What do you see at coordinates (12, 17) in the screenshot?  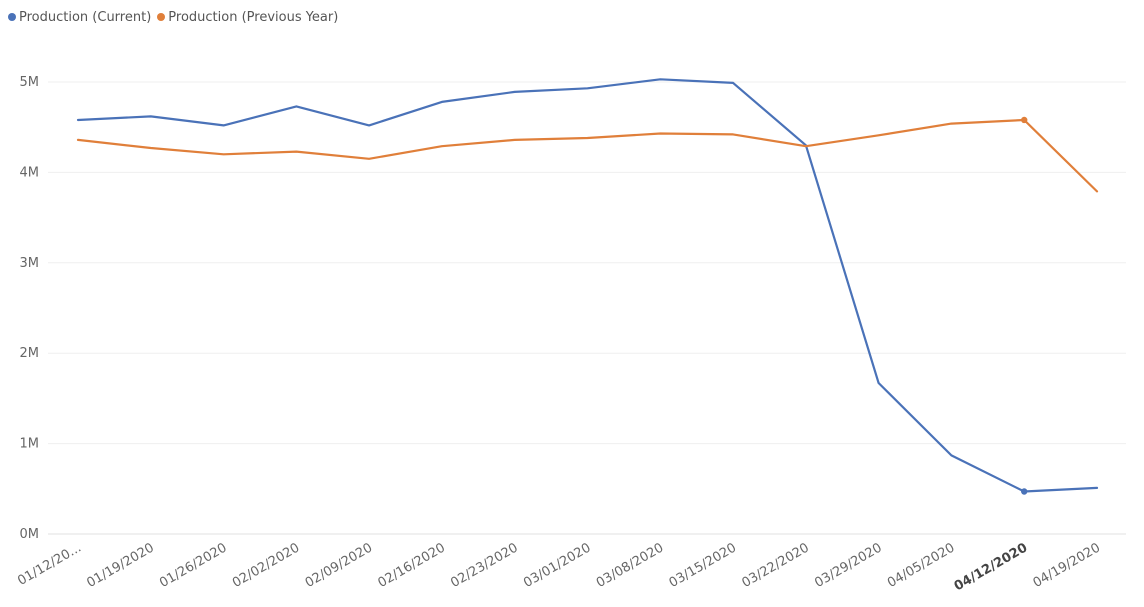 I see `legend-marker-current` at bounding box center [12, 17].